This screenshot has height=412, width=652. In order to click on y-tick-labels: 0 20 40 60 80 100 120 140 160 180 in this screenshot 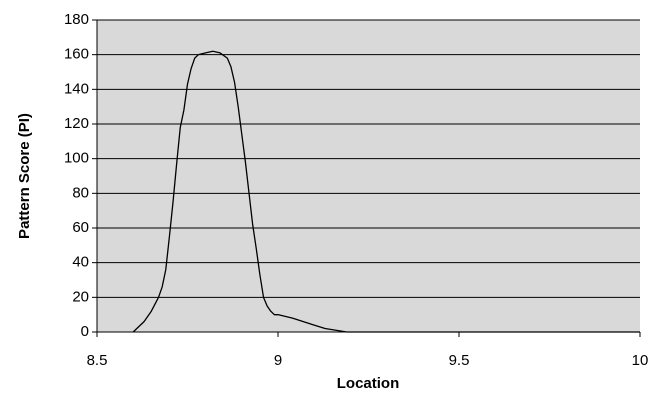, I will do `click(76, 175)`.